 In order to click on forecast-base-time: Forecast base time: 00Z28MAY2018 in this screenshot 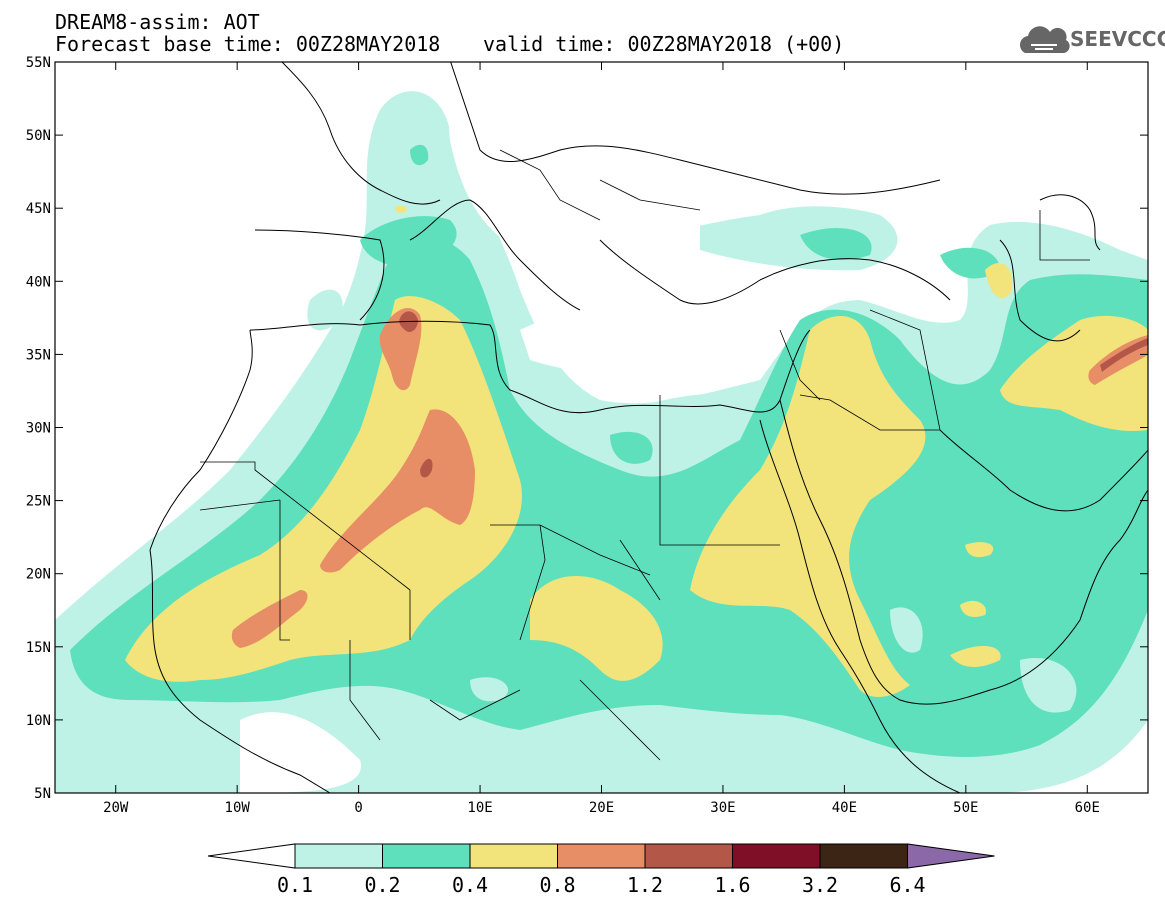, I will do `click(248, 44)`.